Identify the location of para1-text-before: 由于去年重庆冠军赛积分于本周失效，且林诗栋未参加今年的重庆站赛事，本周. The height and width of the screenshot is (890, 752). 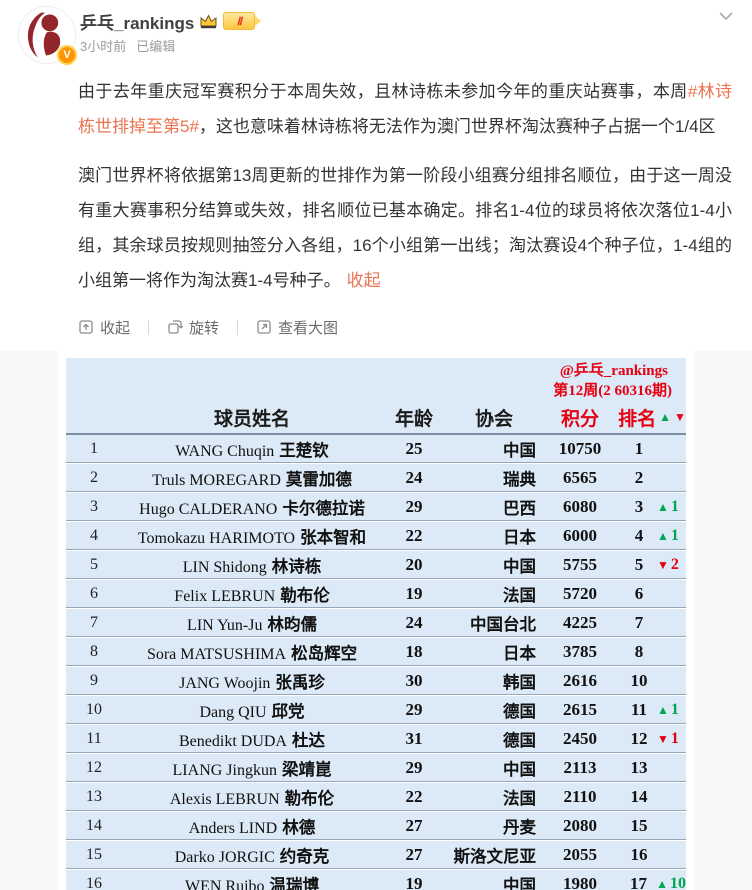
(383, 91).